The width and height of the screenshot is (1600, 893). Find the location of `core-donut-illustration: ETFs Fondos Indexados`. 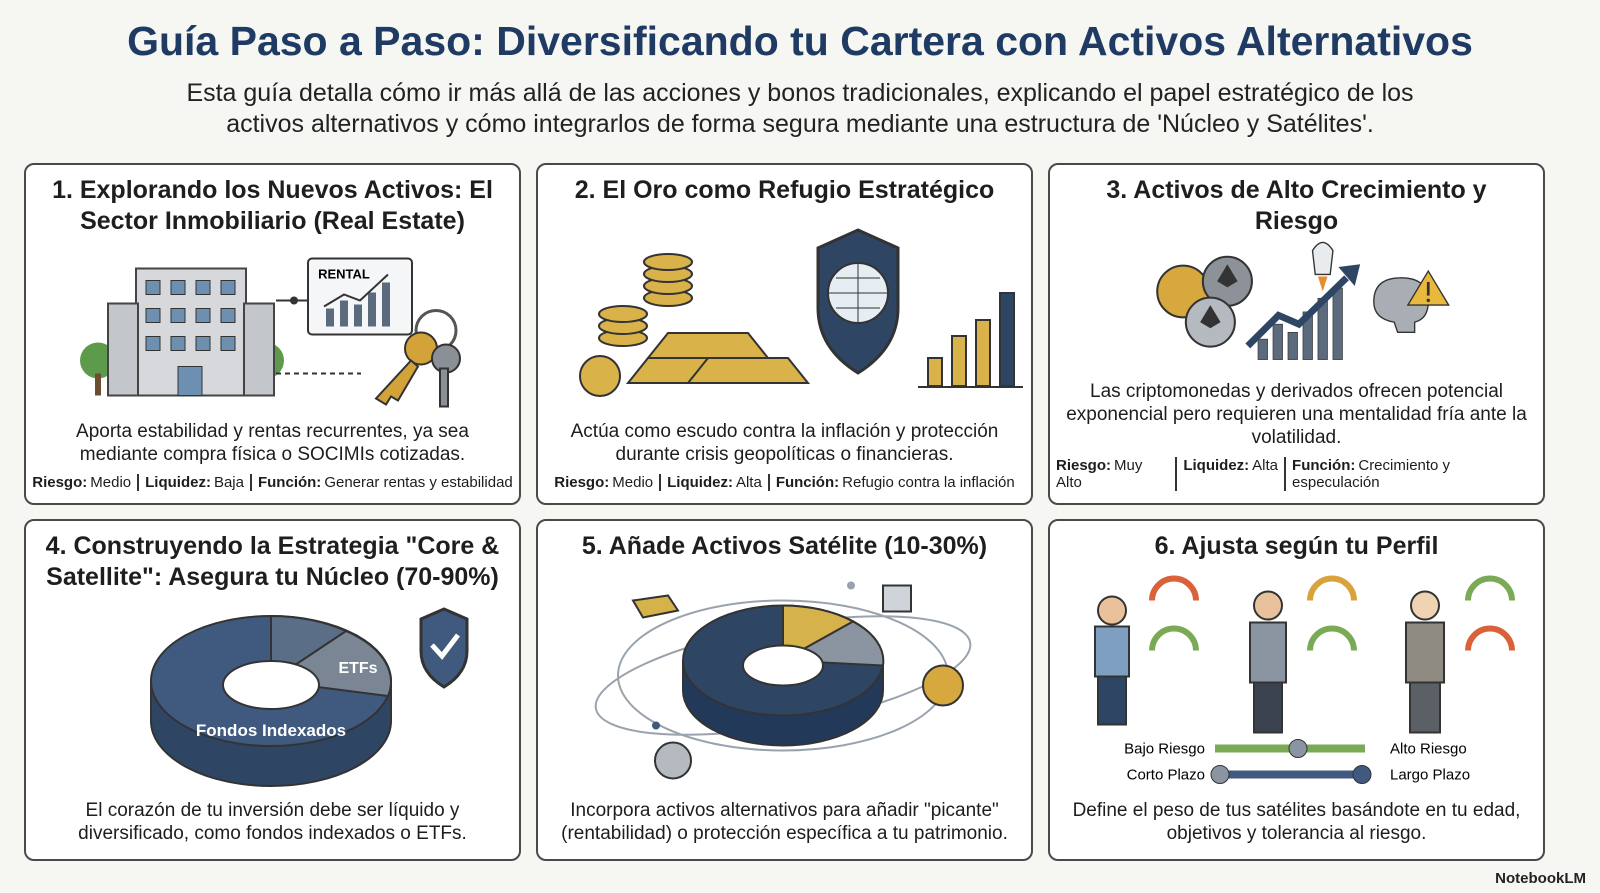

core-donut-illustration: ETFs Fondos Indexados is located at coordinates (309, 697).